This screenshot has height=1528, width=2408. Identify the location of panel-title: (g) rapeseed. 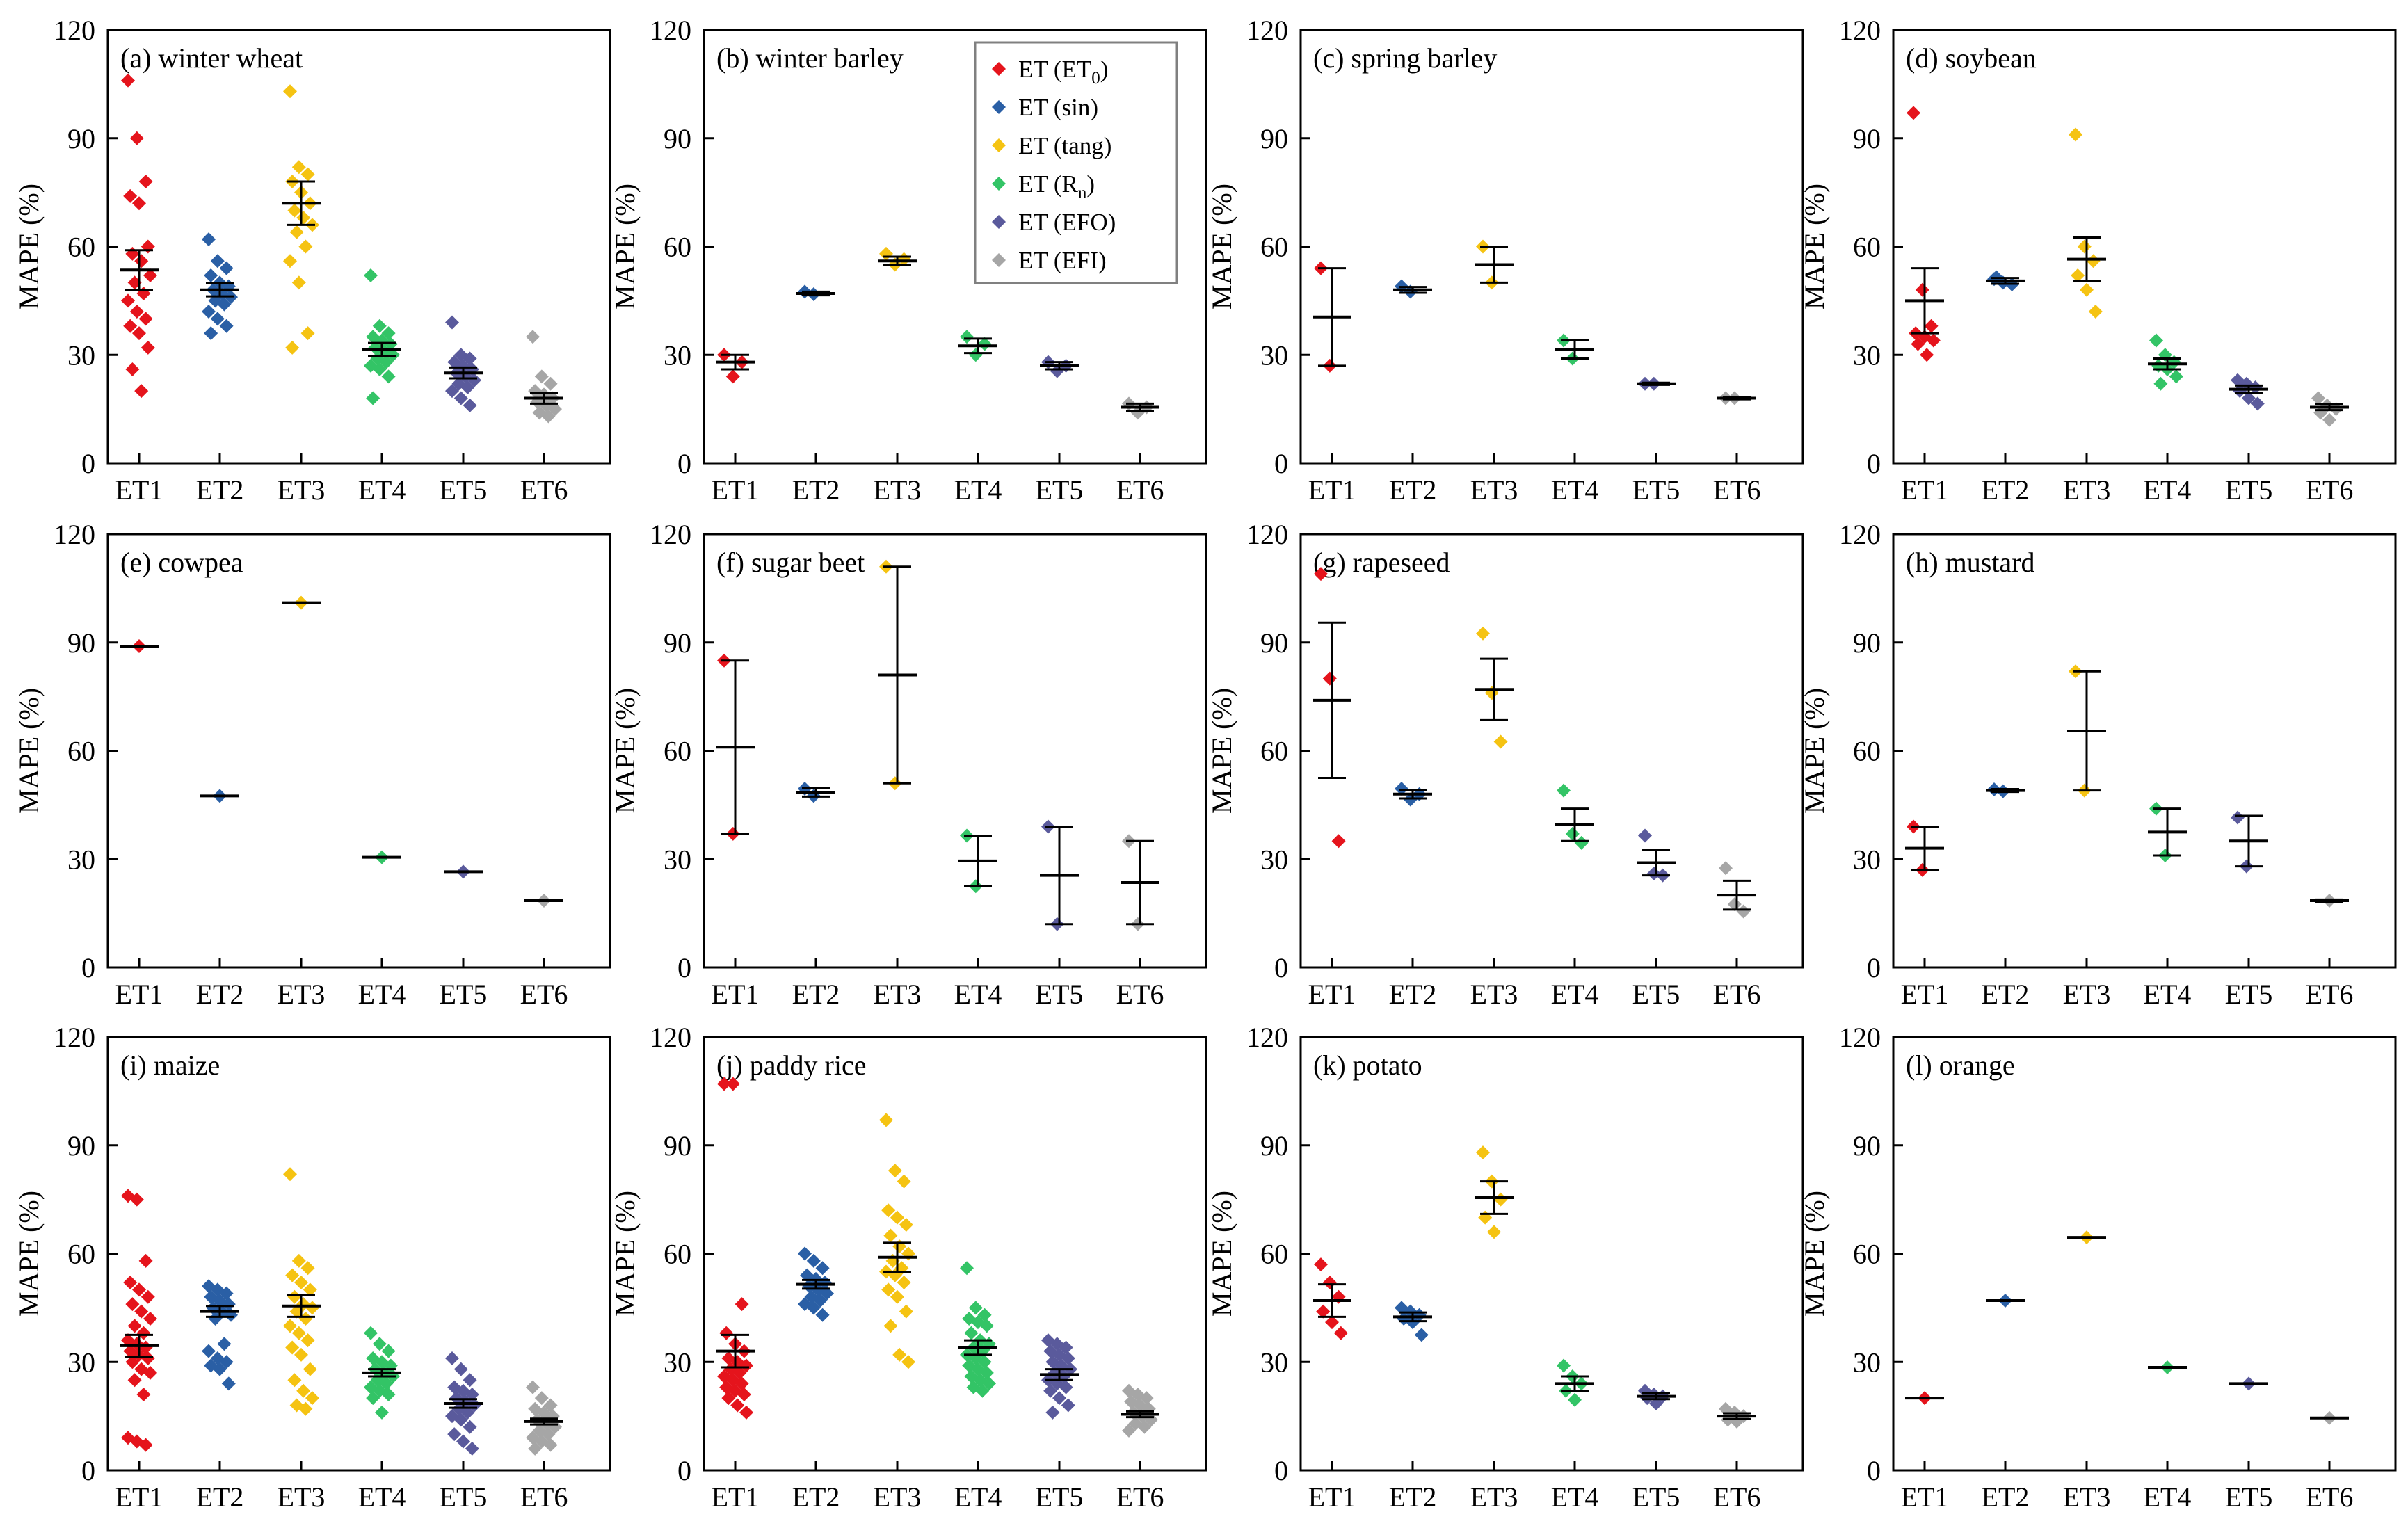
(1381, 562).